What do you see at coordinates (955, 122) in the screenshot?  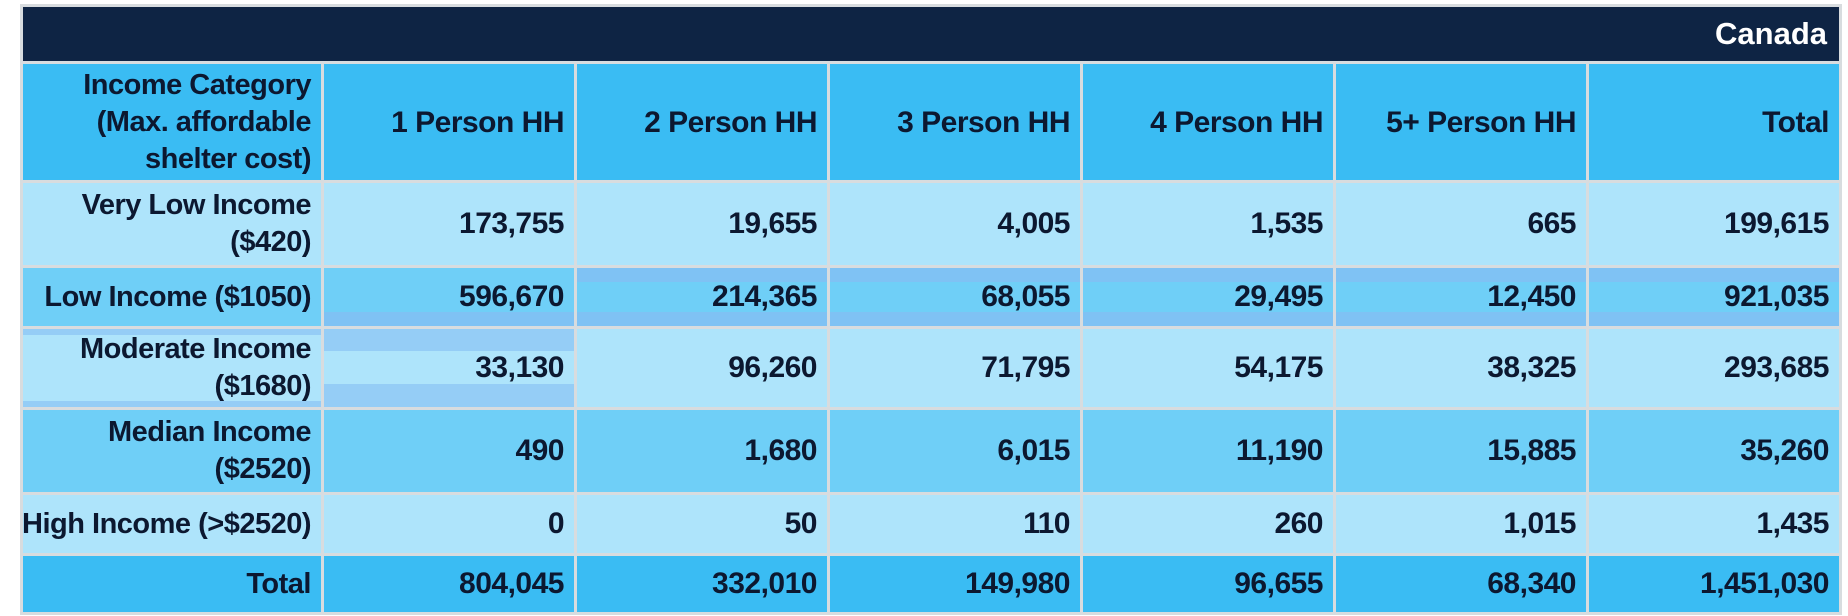 I see `column-header-3-person: 3 Person HH` at bounding box center [955, 122].